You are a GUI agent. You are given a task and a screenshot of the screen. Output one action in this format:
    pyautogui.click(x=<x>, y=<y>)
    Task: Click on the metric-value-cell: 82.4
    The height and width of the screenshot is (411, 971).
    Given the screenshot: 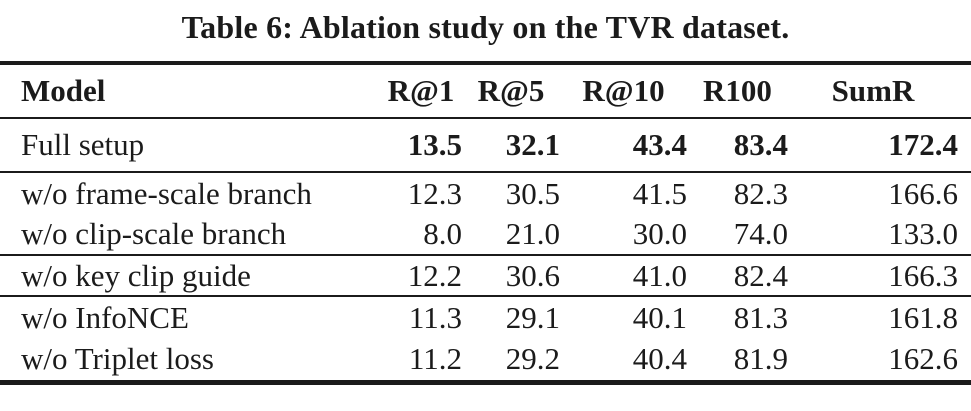 What is the action you would take?
    pyautogui.click(x=760, y=275)
    